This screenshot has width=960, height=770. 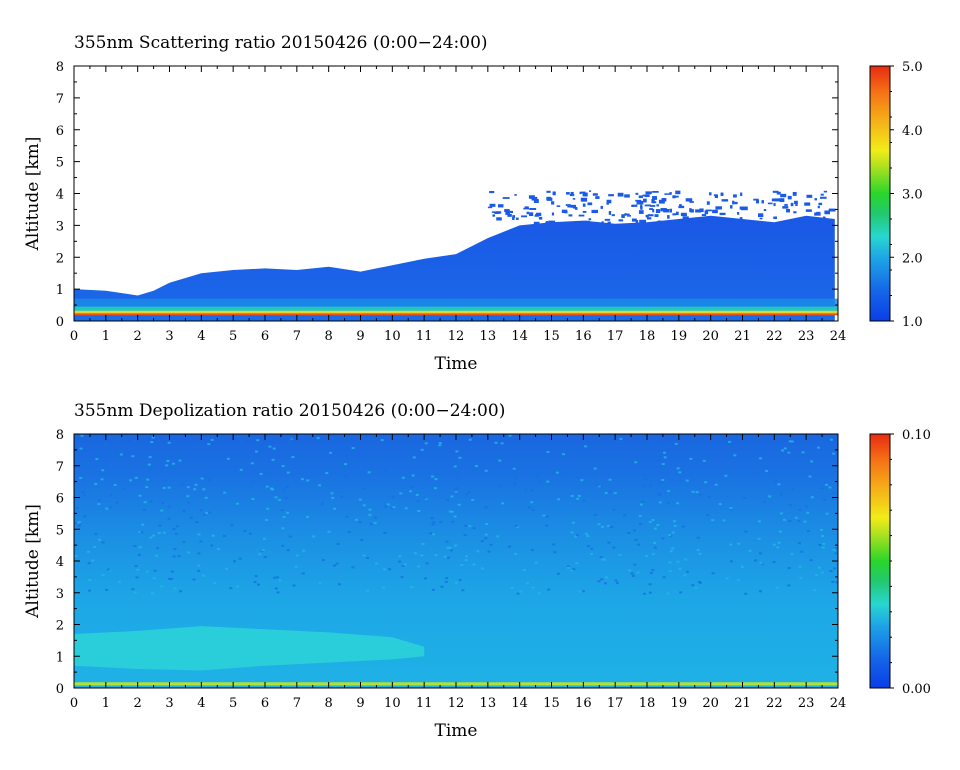 What do you see at coordinates (201, 336) in the screenshot?
I see `x-tick-label: 4` at bounding box center [201, 336].